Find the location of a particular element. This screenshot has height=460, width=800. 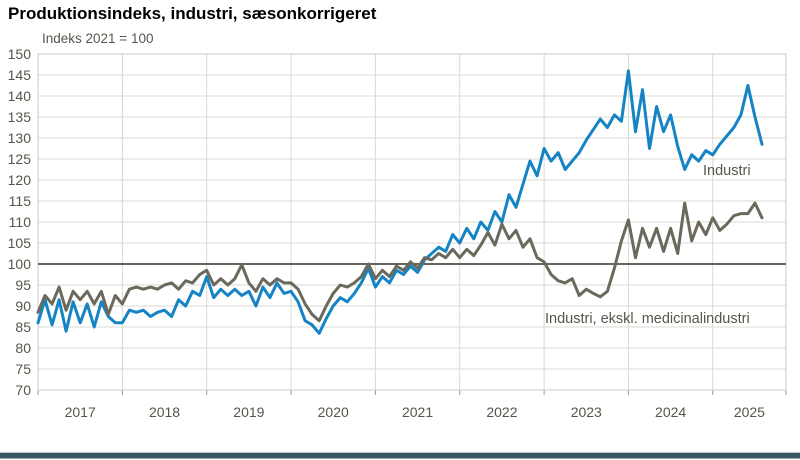

y-axis-tick-label: 115 is located at coordinates (20, 201).